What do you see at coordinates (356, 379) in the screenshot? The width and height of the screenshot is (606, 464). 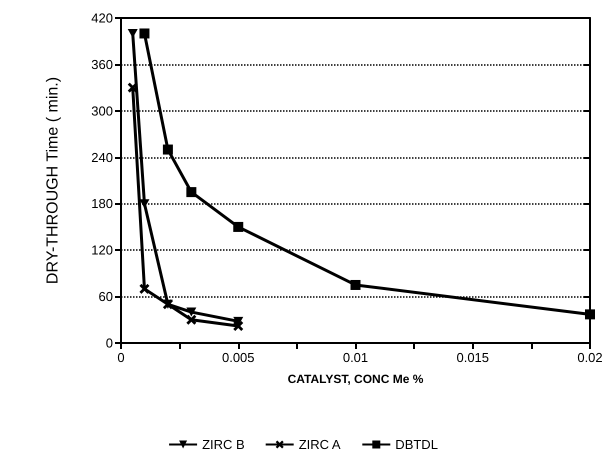 I see `x-axis-title: CATALYST, CONC Me %` at bounding box center [356, 379].